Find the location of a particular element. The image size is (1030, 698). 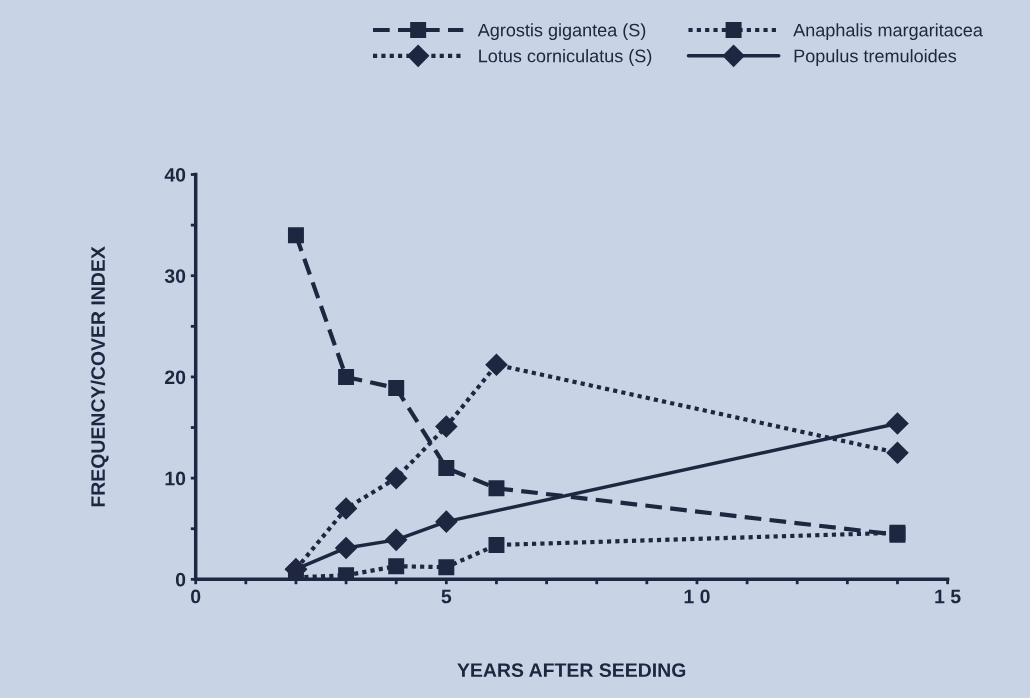

y-tick-label: 40 is located at coordinates (175, 174).